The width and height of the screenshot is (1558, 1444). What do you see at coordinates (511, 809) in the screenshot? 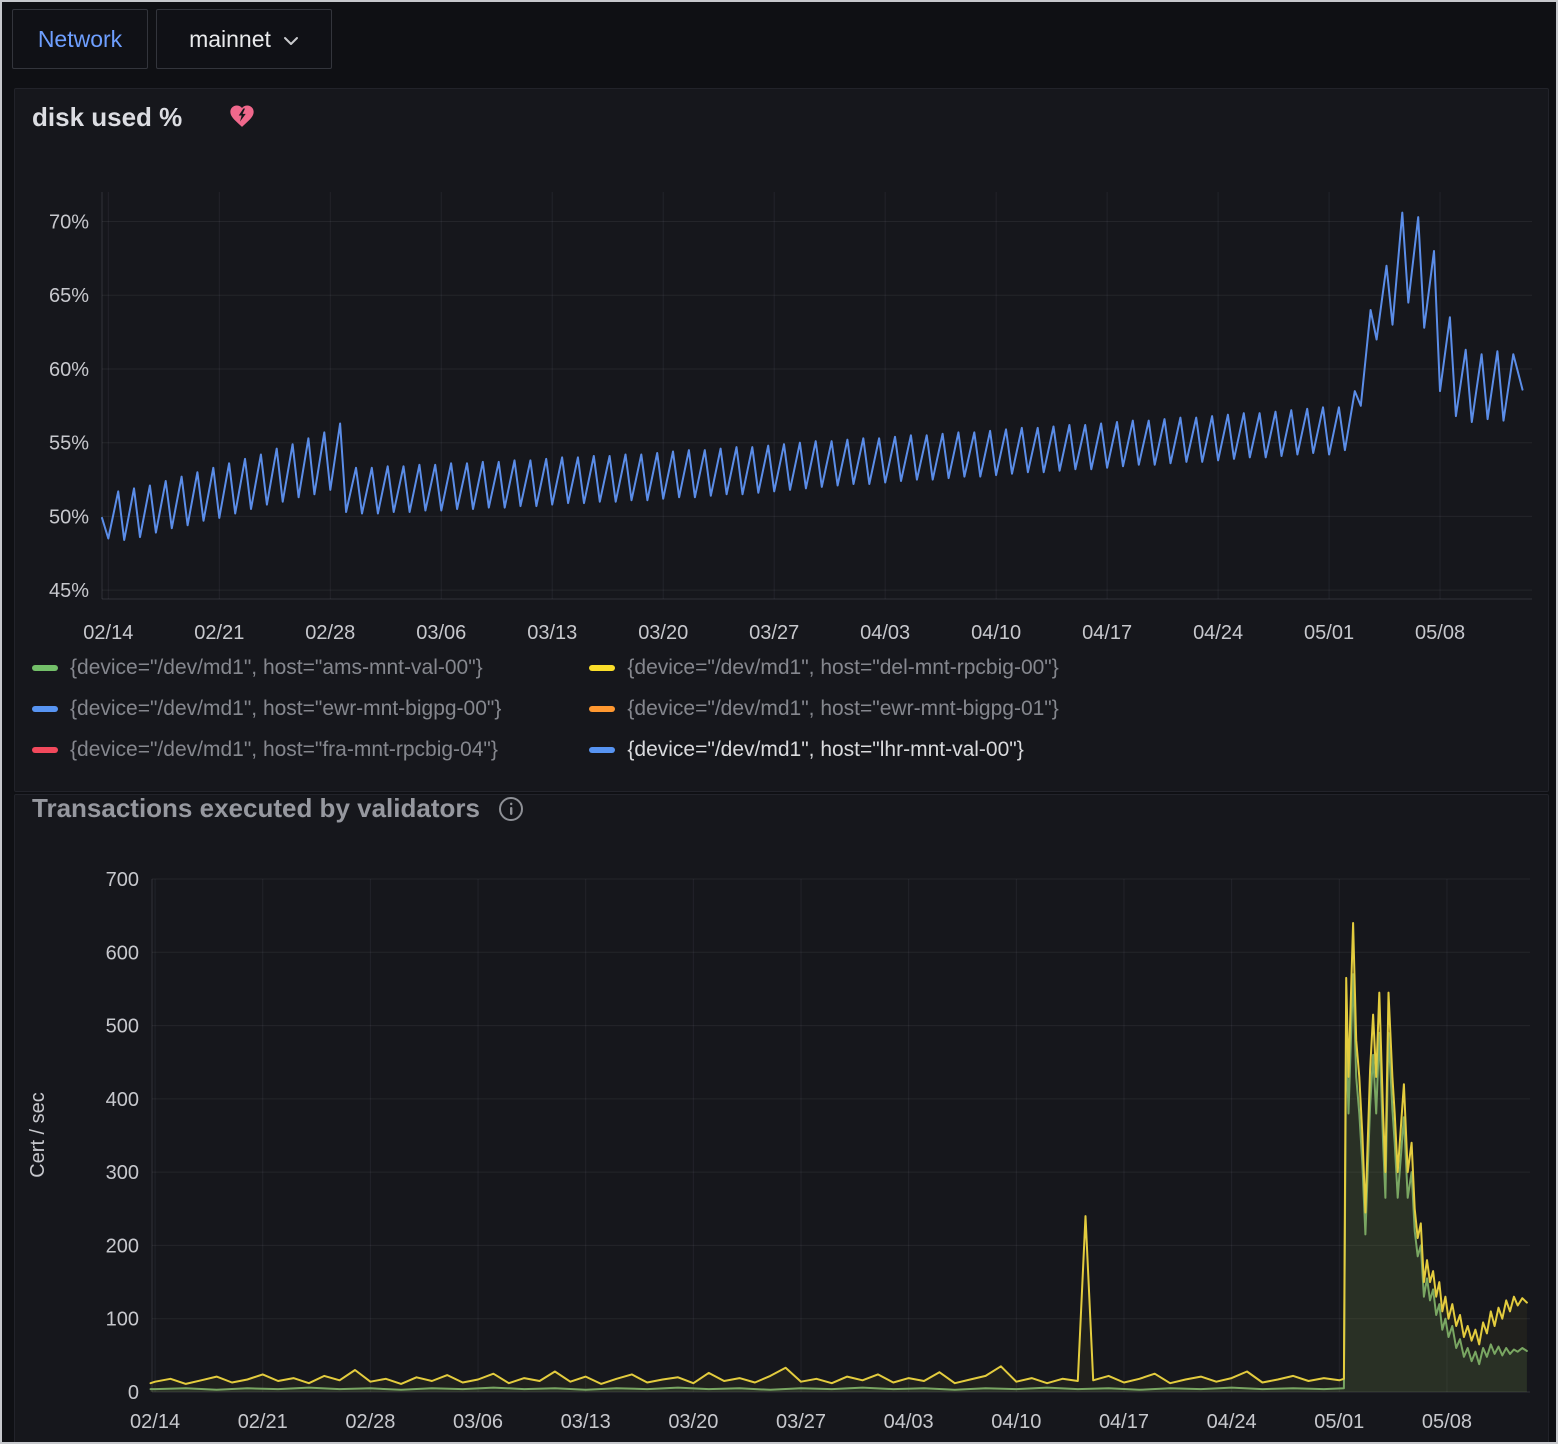
I see `info-icon` at bounding box center [511, 809].